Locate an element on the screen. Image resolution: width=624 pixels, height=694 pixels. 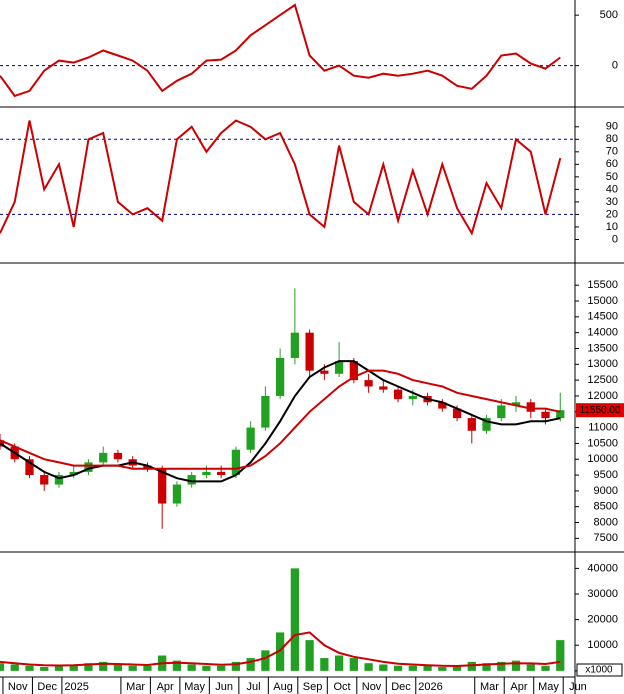
y-tick-label: 14000 is located at coordinates (602, 333).